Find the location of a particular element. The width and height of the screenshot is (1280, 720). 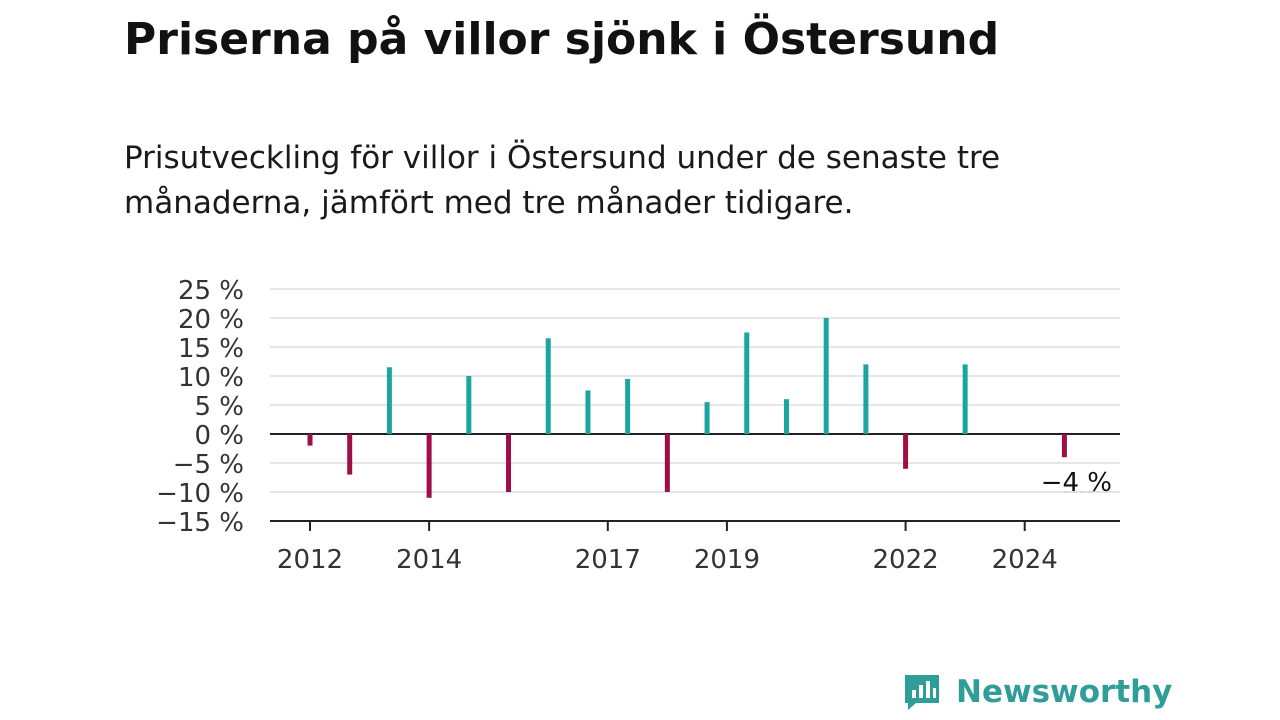

x-axis: 2012 2014 2017 2019 2022 2024 is located at coordinates (695, 547).